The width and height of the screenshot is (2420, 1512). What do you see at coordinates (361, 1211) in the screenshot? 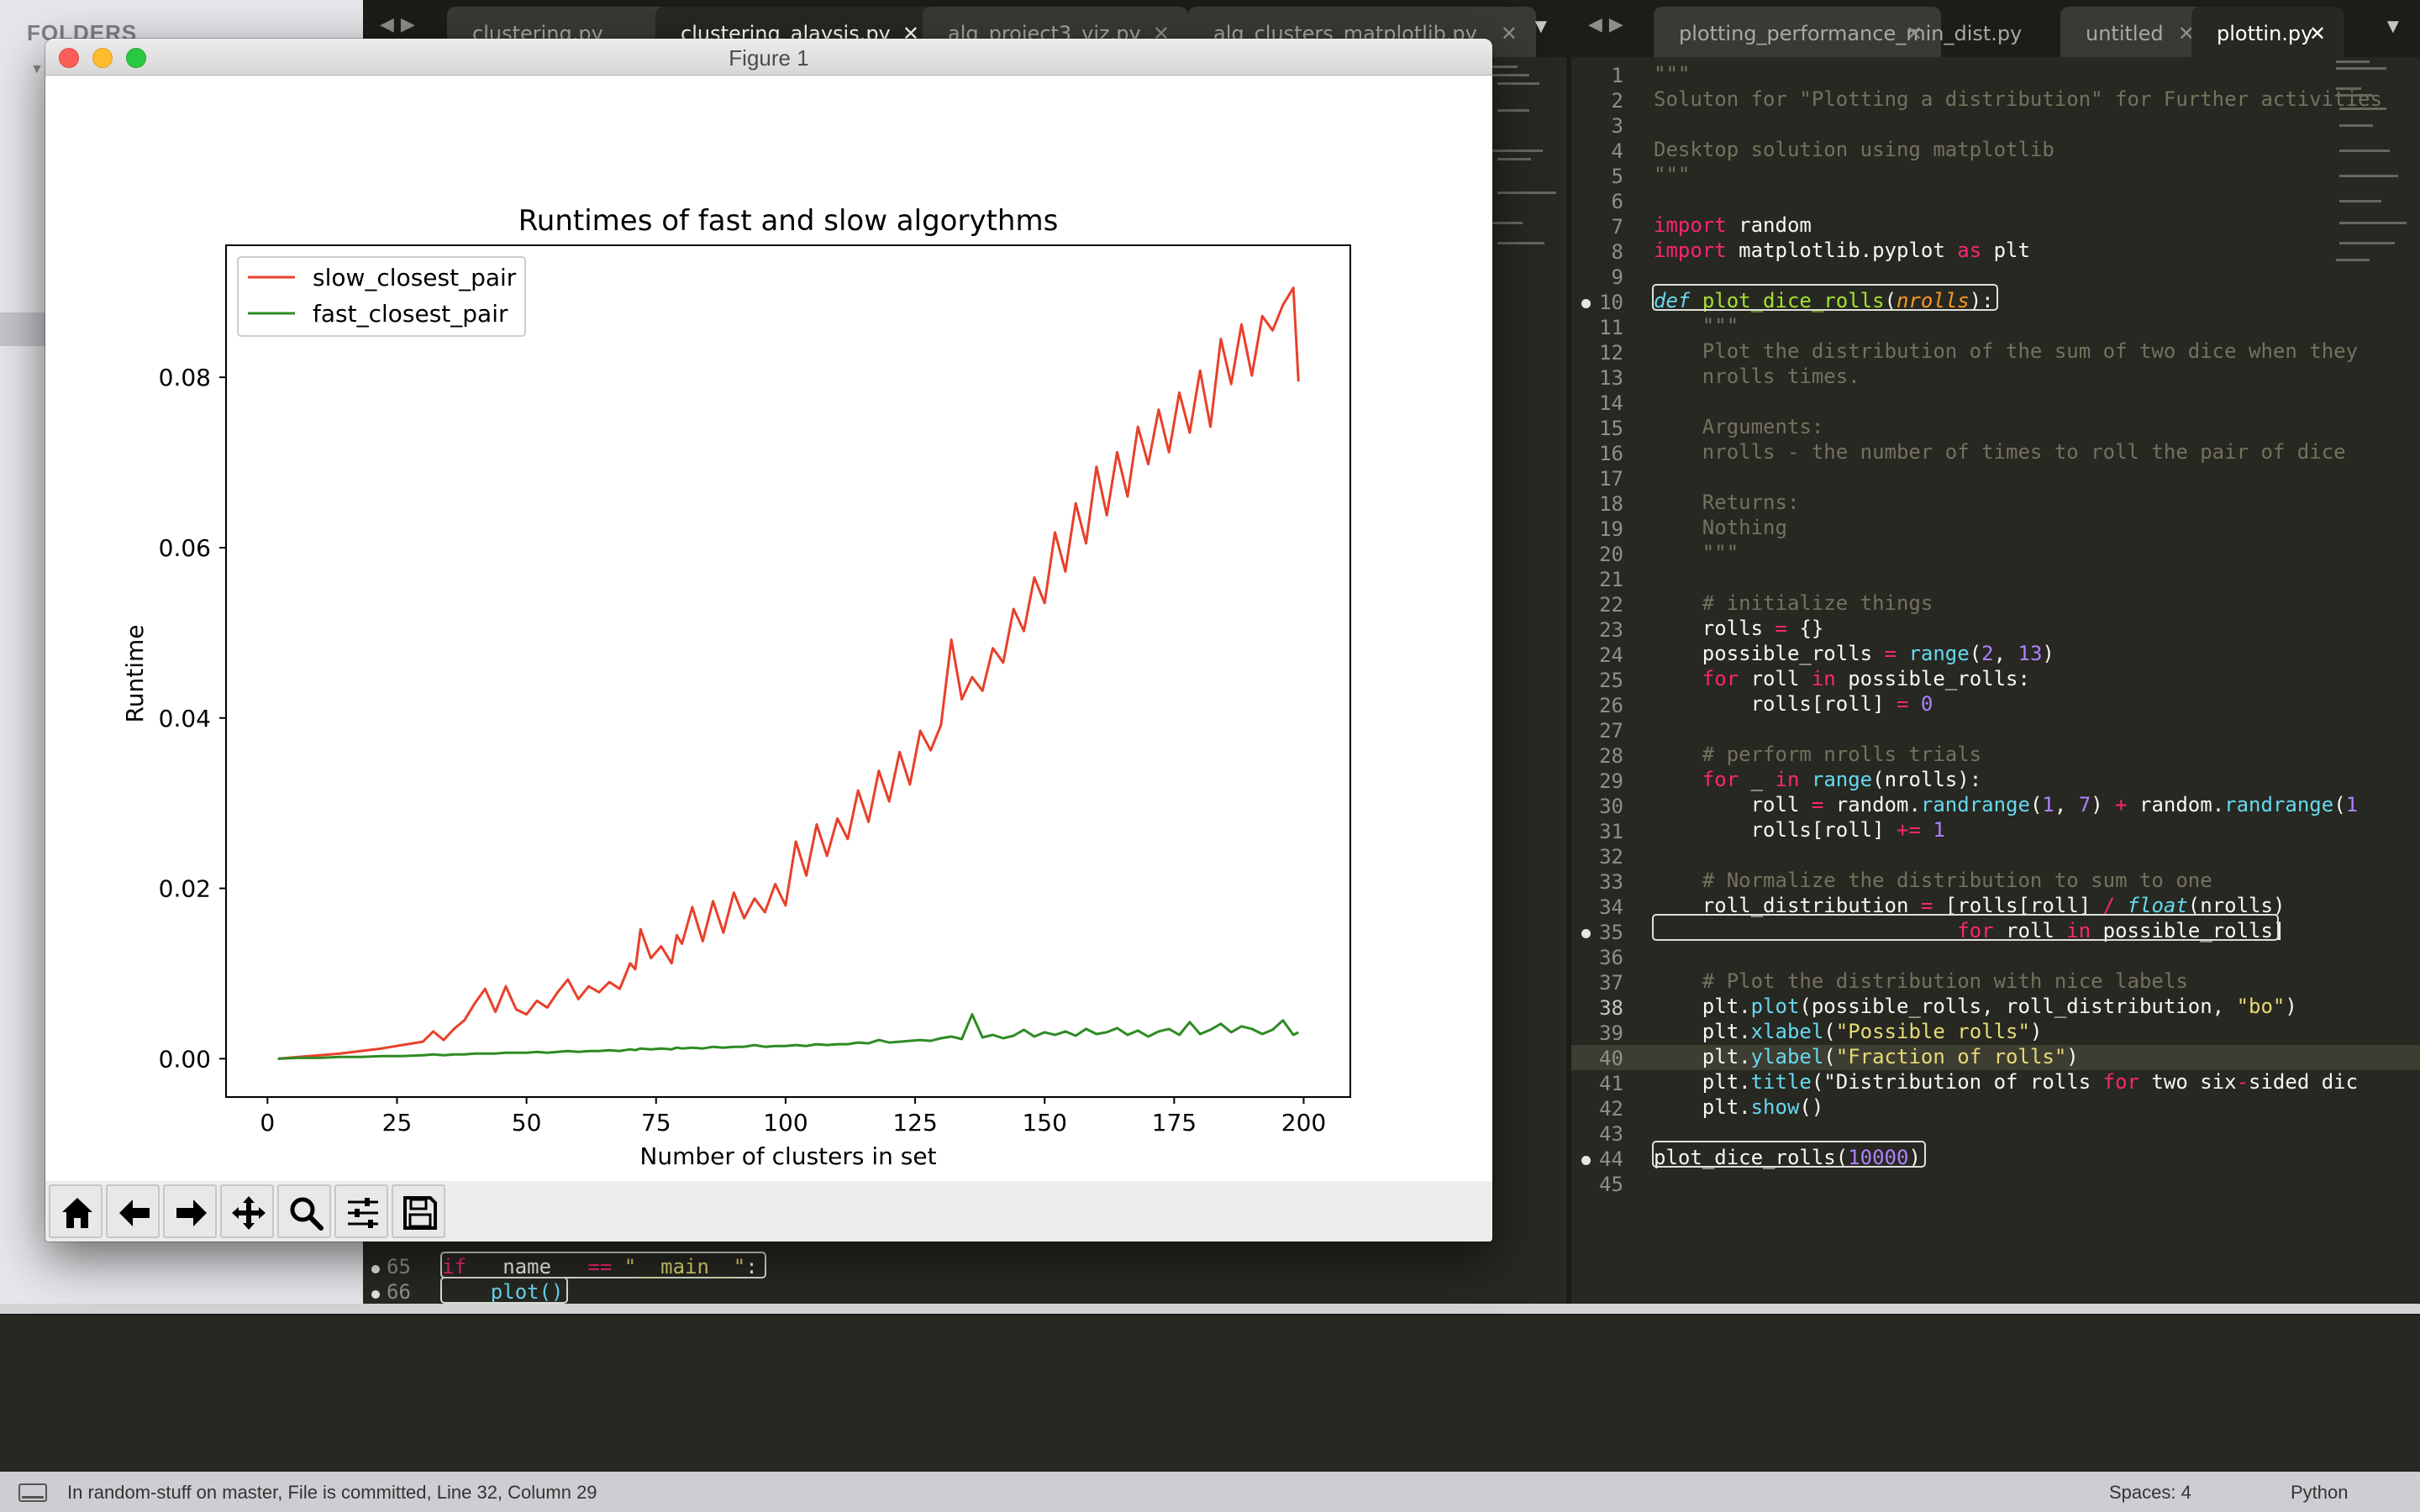
I see `configure-subplots-button` at bounding box center [361, 1211].